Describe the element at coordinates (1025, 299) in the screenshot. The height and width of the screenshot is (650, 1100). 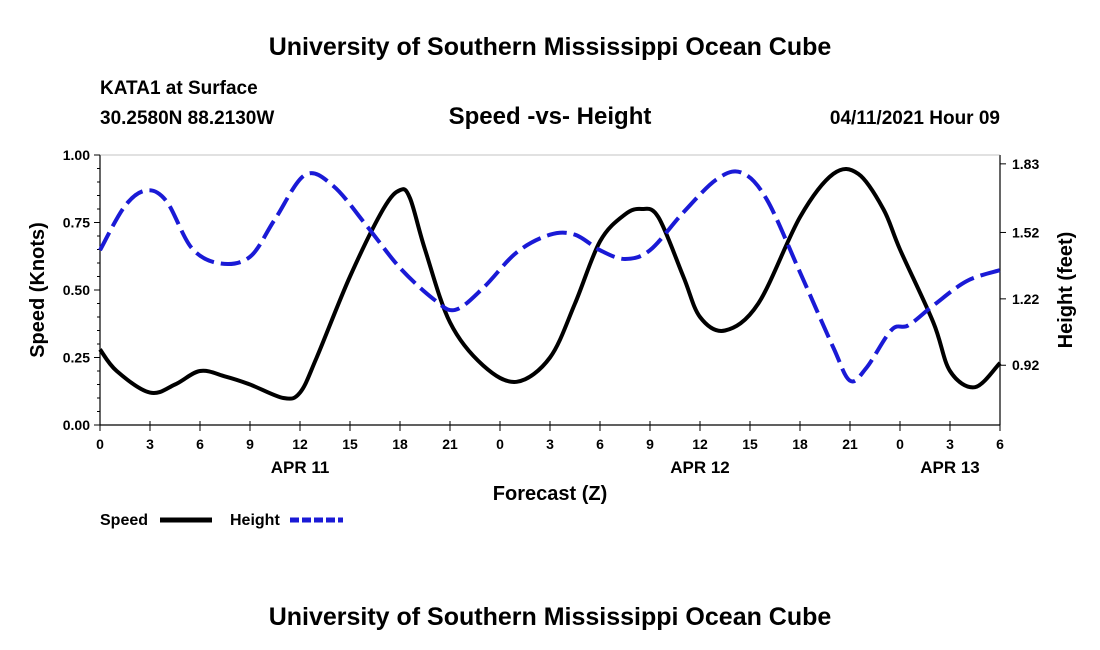
I see `y-right-tick-label: 1.22` at that location.